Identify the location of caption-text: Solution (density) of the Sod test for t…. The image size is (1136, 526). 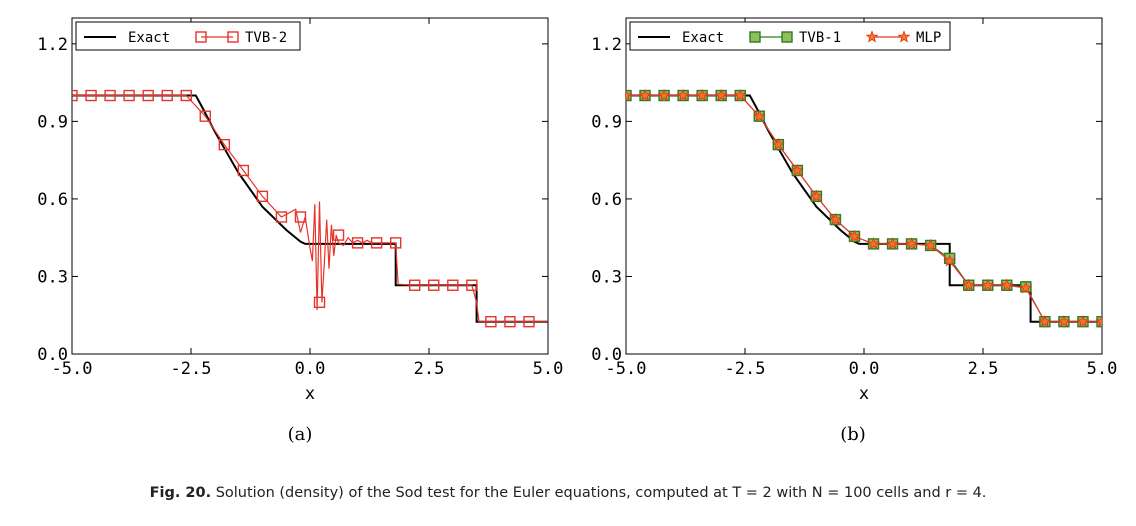
(601, 493).